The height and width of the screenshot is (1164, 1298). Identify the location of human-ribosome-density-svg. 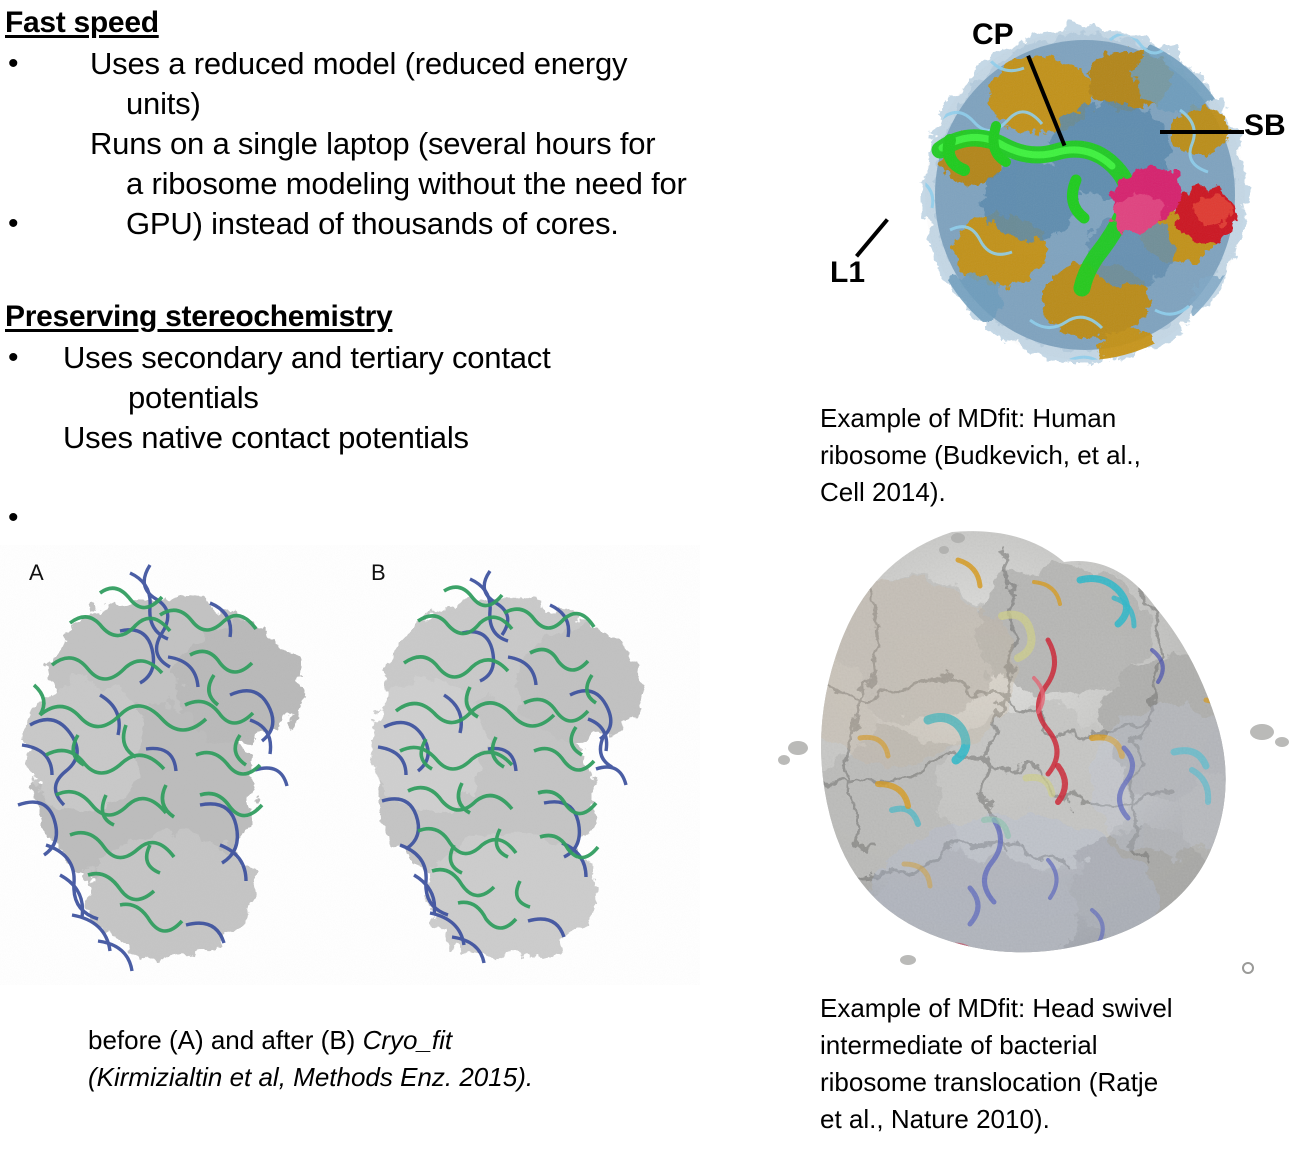
(1085, 195).